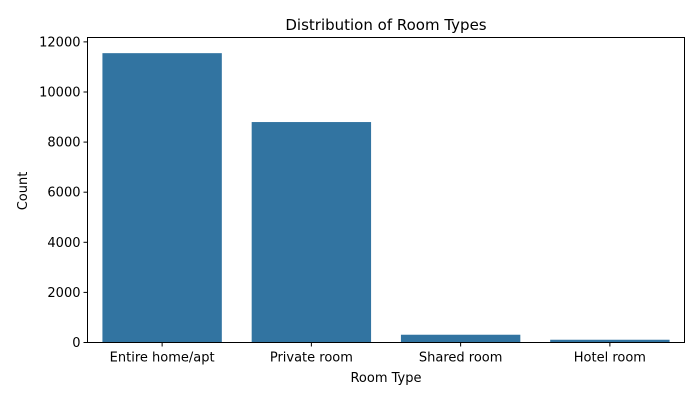  What do you see at coordinates (63, 293) in the screenshot?
I see `y-tick-label: 2000` at bounding box center [63, 293].